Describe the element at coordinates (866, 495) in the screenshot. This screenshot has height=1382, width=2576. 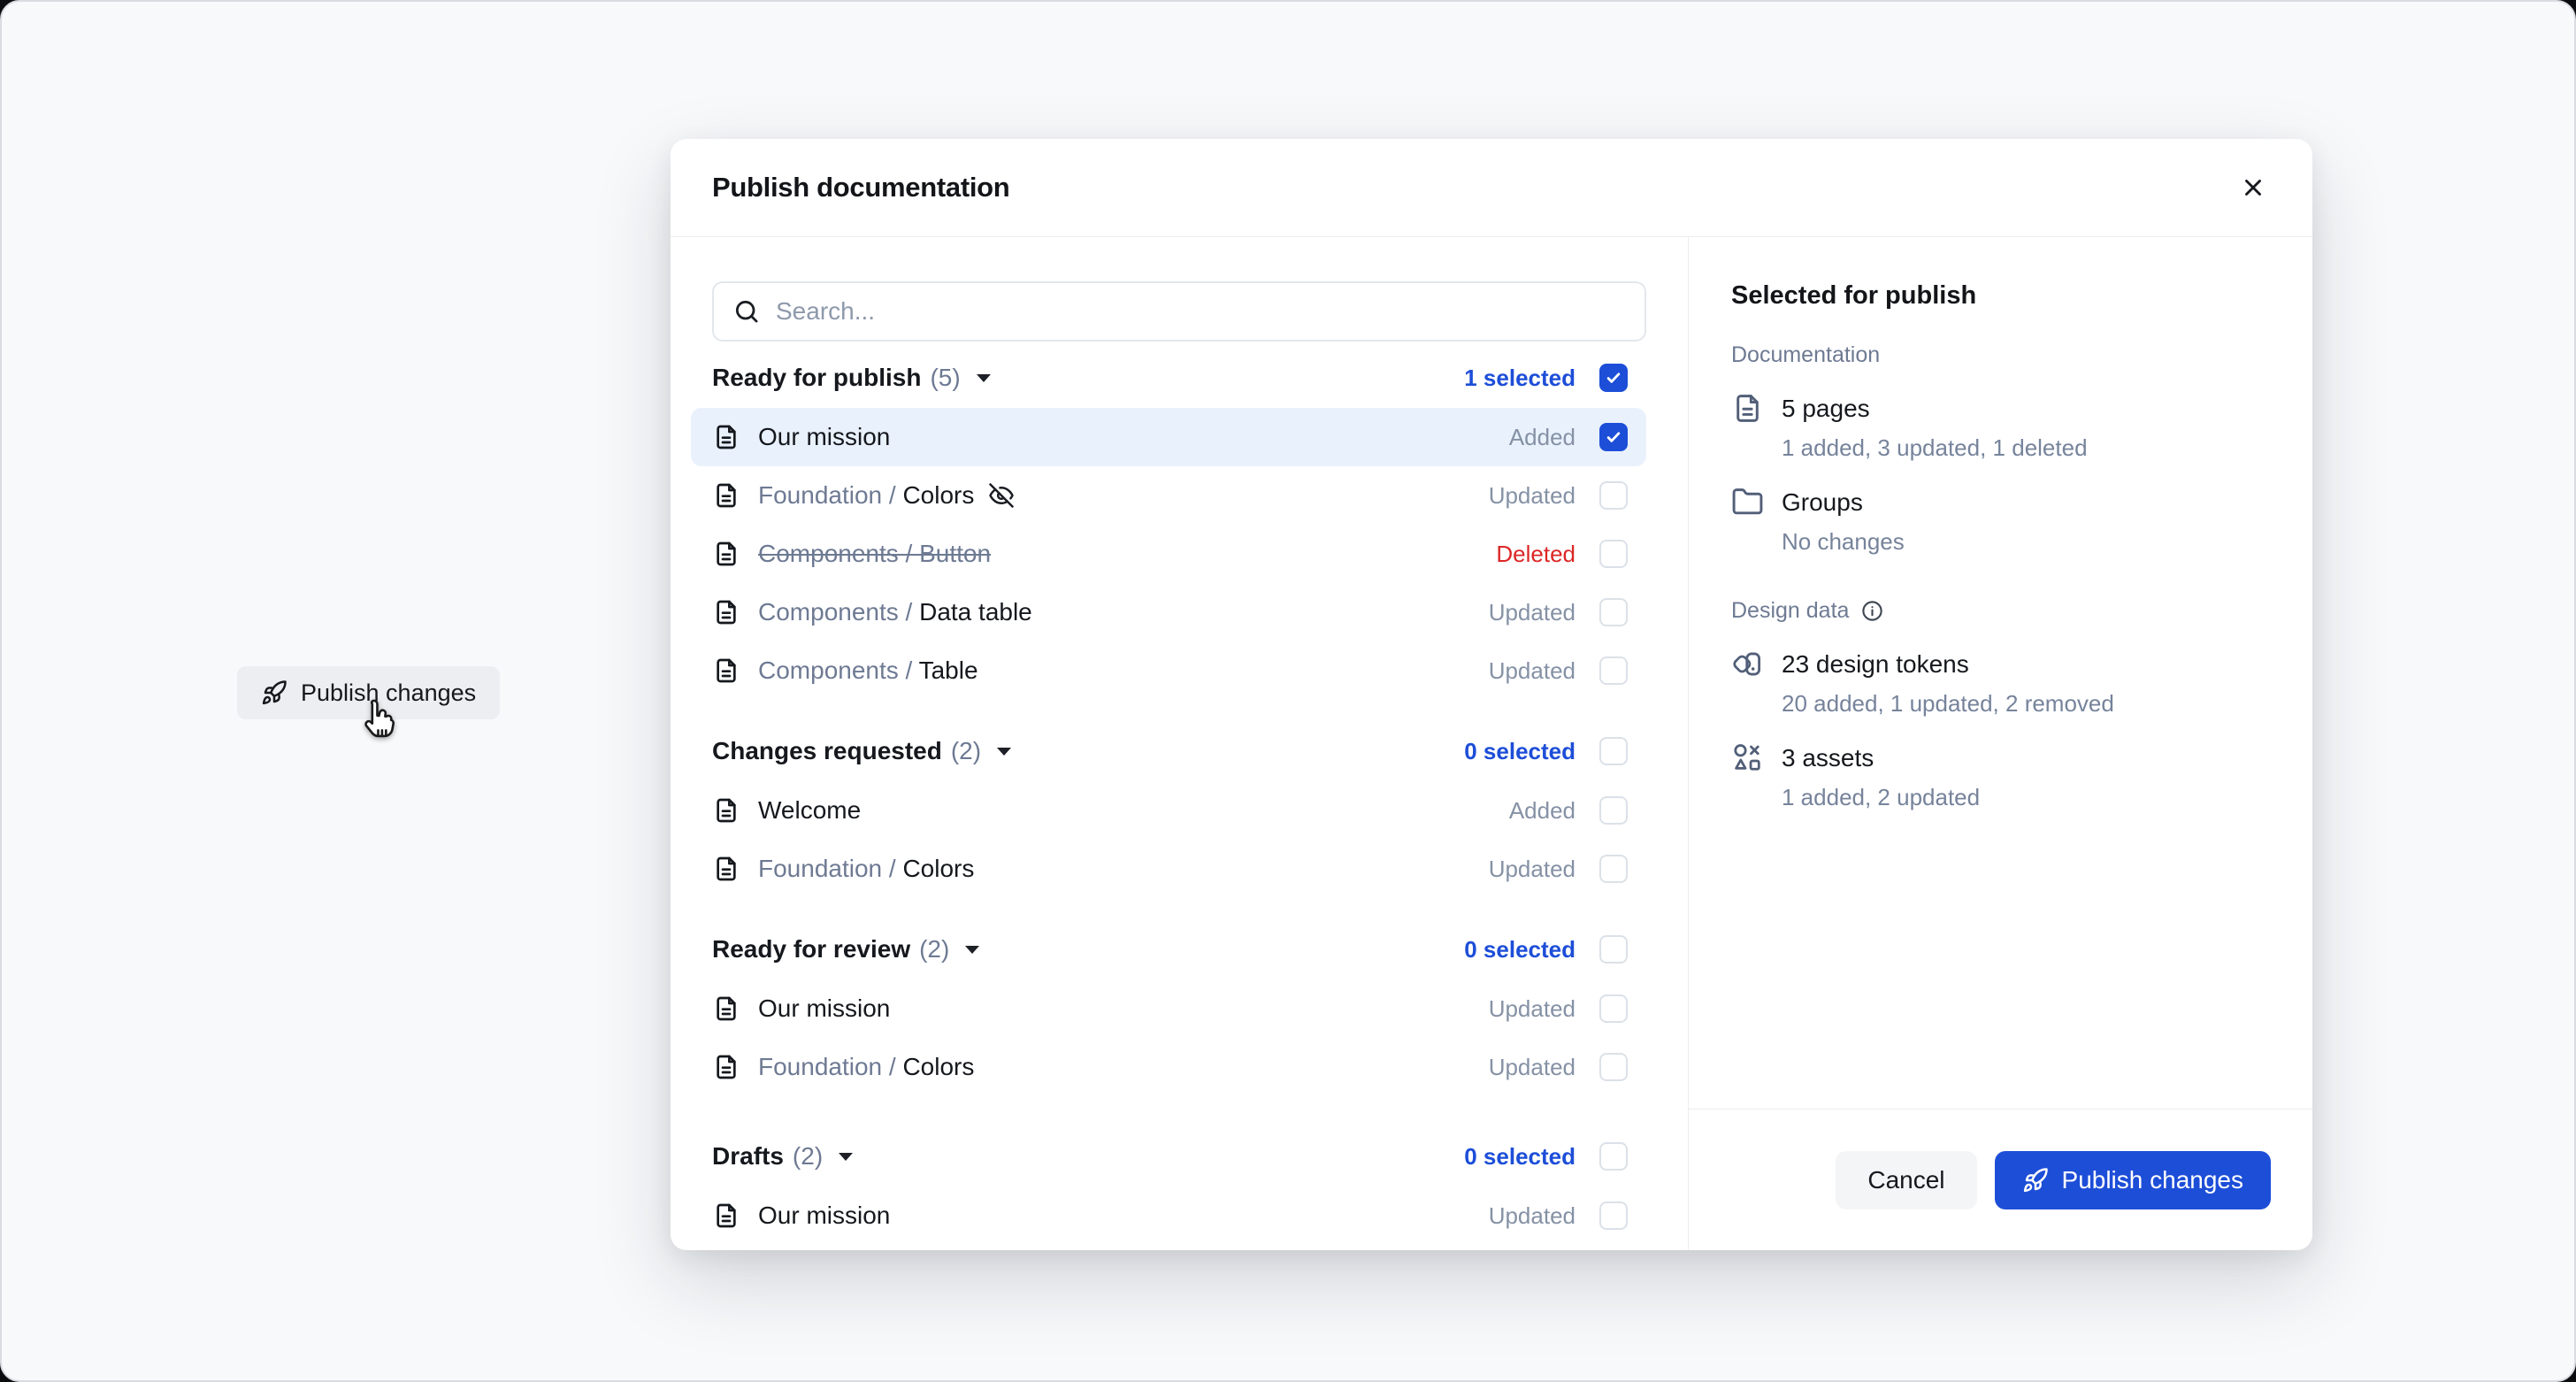
I see `page-title: Foundation / Colors` at that location.